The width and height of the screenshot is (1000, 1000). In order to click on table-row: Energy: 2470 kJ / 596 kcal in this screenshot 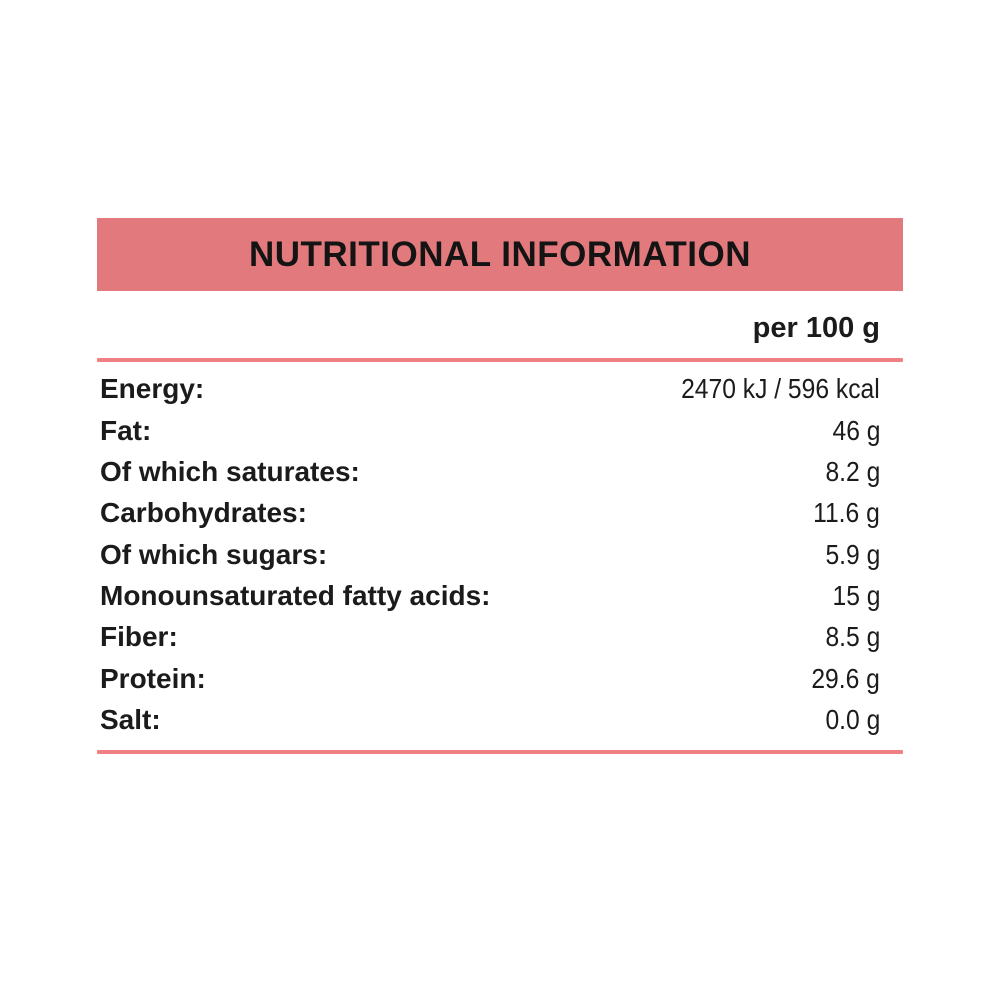, I will do `click(500, 388)`.